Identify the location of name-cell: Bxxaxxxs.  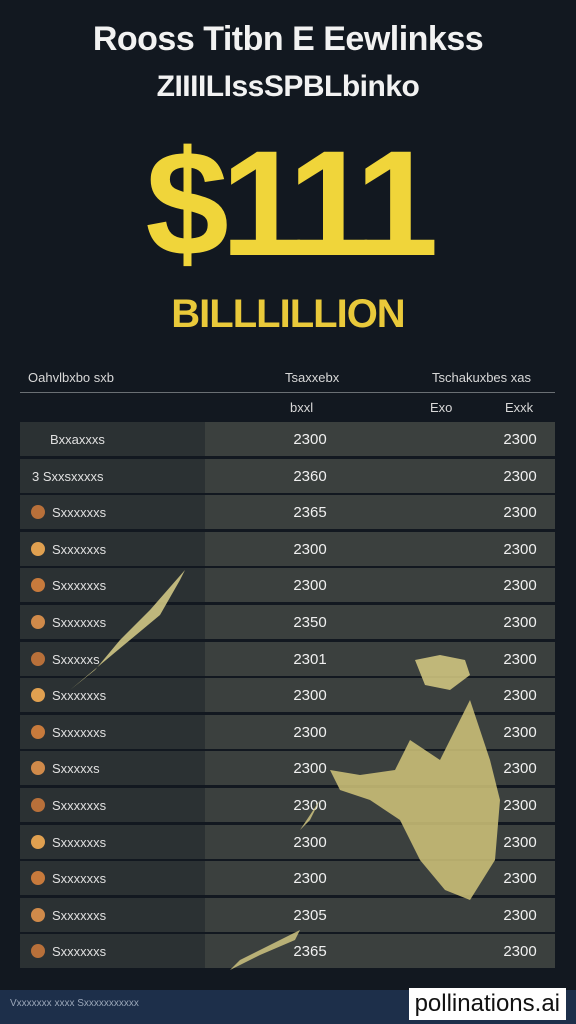
(112, 439).